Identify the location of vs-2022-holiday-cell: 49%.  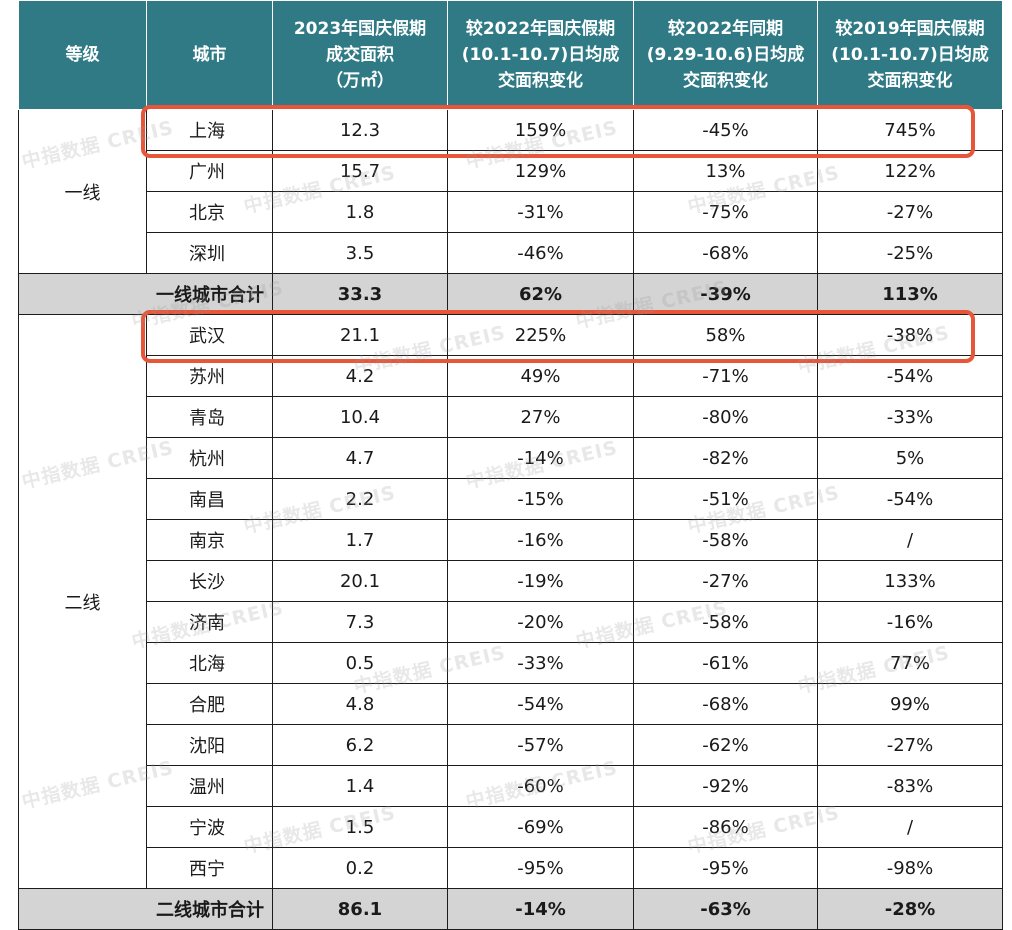
(540, 376).